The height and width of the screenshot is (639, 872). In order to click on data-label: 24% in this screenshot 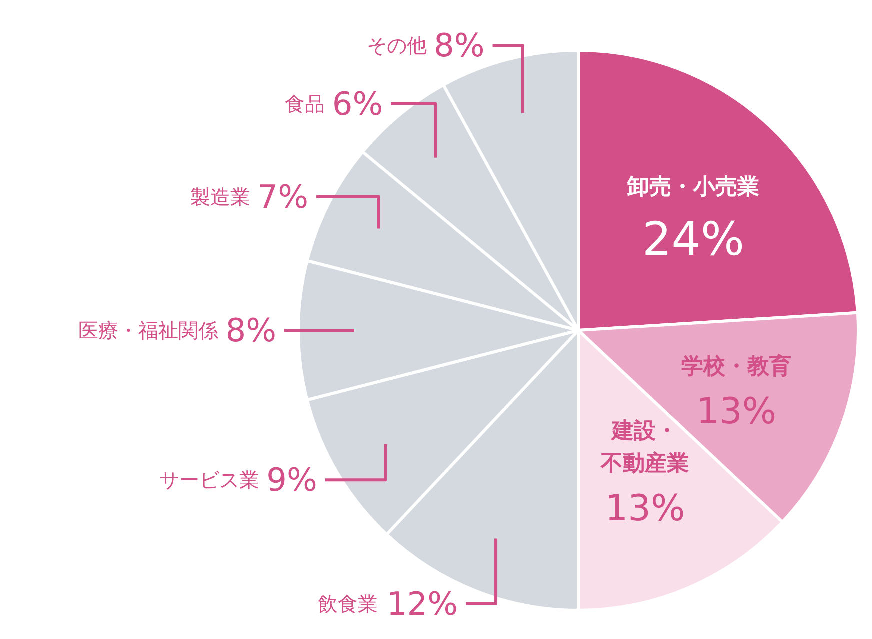, I will do `click(693, 239)`.